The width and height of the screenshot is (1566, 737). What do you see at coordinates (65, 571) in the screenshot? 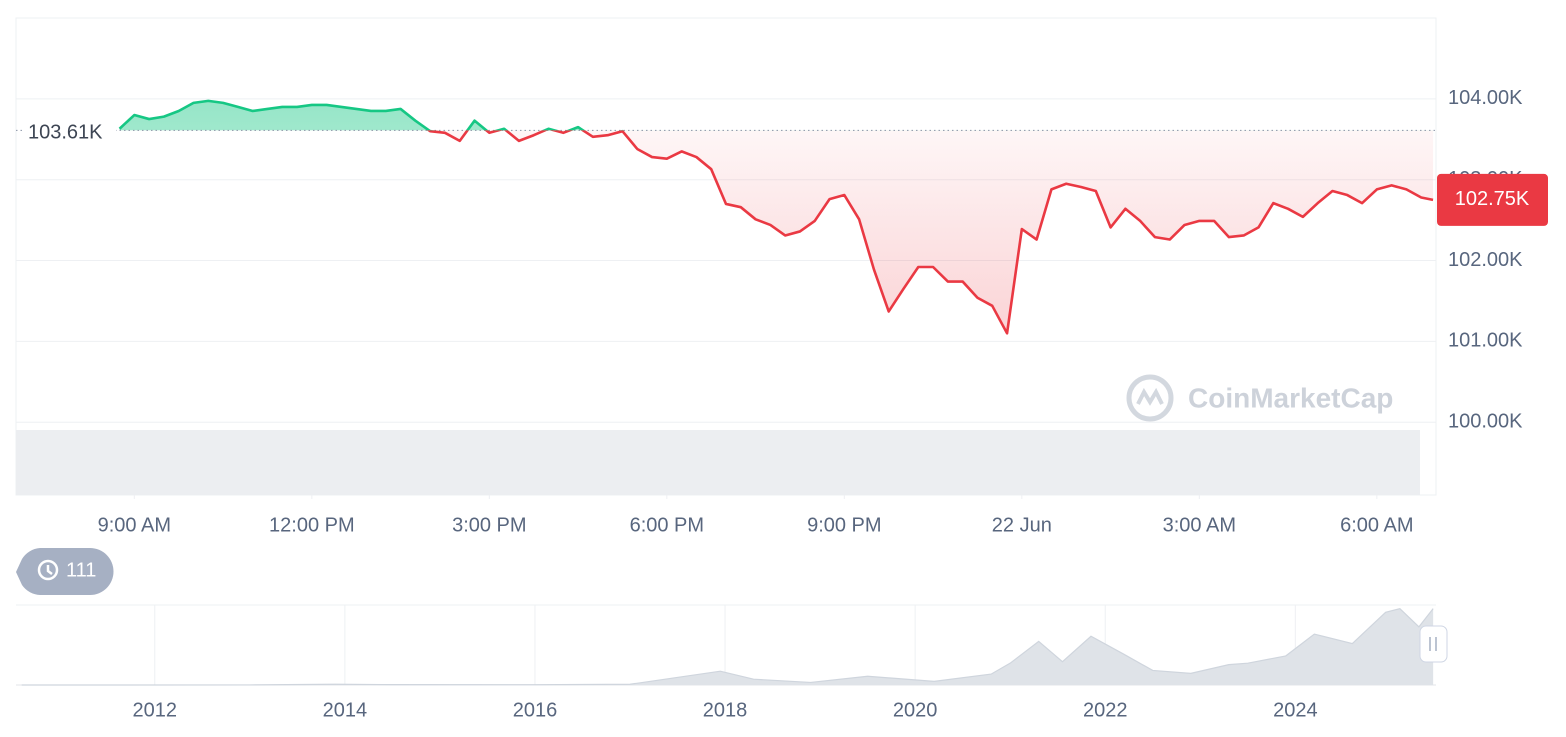
I see `history-badge: 111` at bounding box center [65, 571].